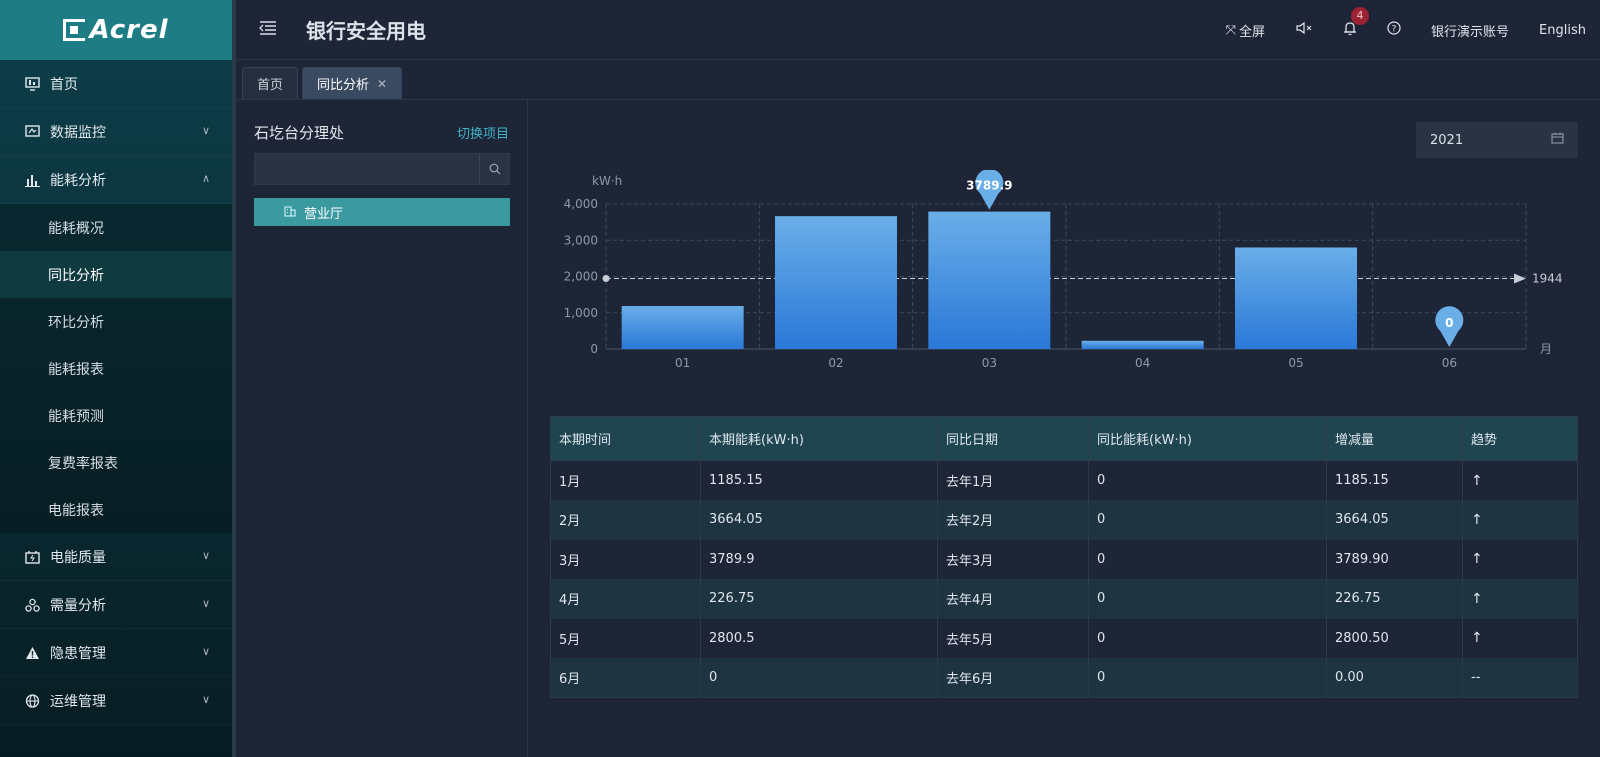 The height and width of the screenshot is (757, 1600). I want to click on help-button: ?, so click(1394, 30).